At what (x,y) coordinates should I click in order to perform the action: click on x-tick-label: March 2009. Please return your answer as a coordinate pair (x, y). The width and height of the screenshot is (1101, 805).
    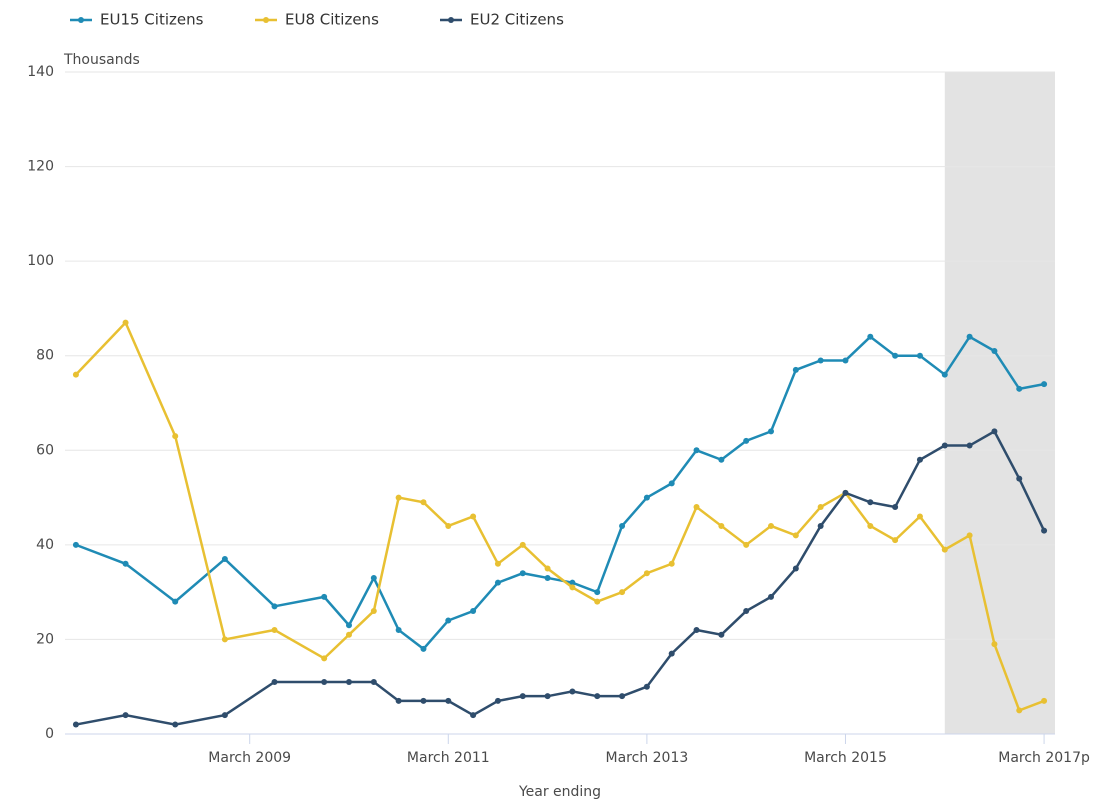
    Looking at the image, I should click on (249, 758).